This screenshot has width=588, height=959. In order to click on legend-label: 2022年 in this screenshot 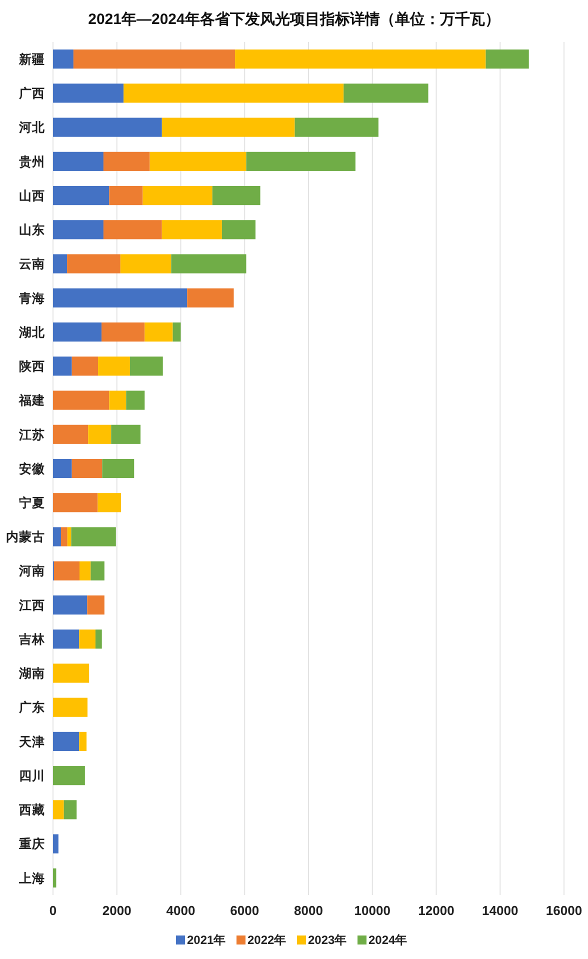, I will do `click(267, 940)`.